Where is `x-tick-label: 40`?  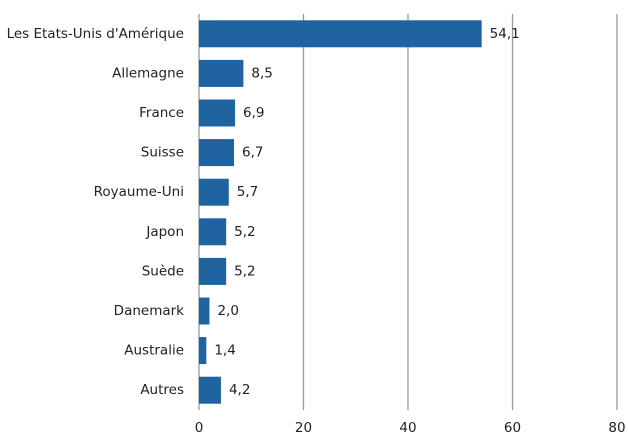 x-tick-label: 40 is located at coordinates (407, 427).